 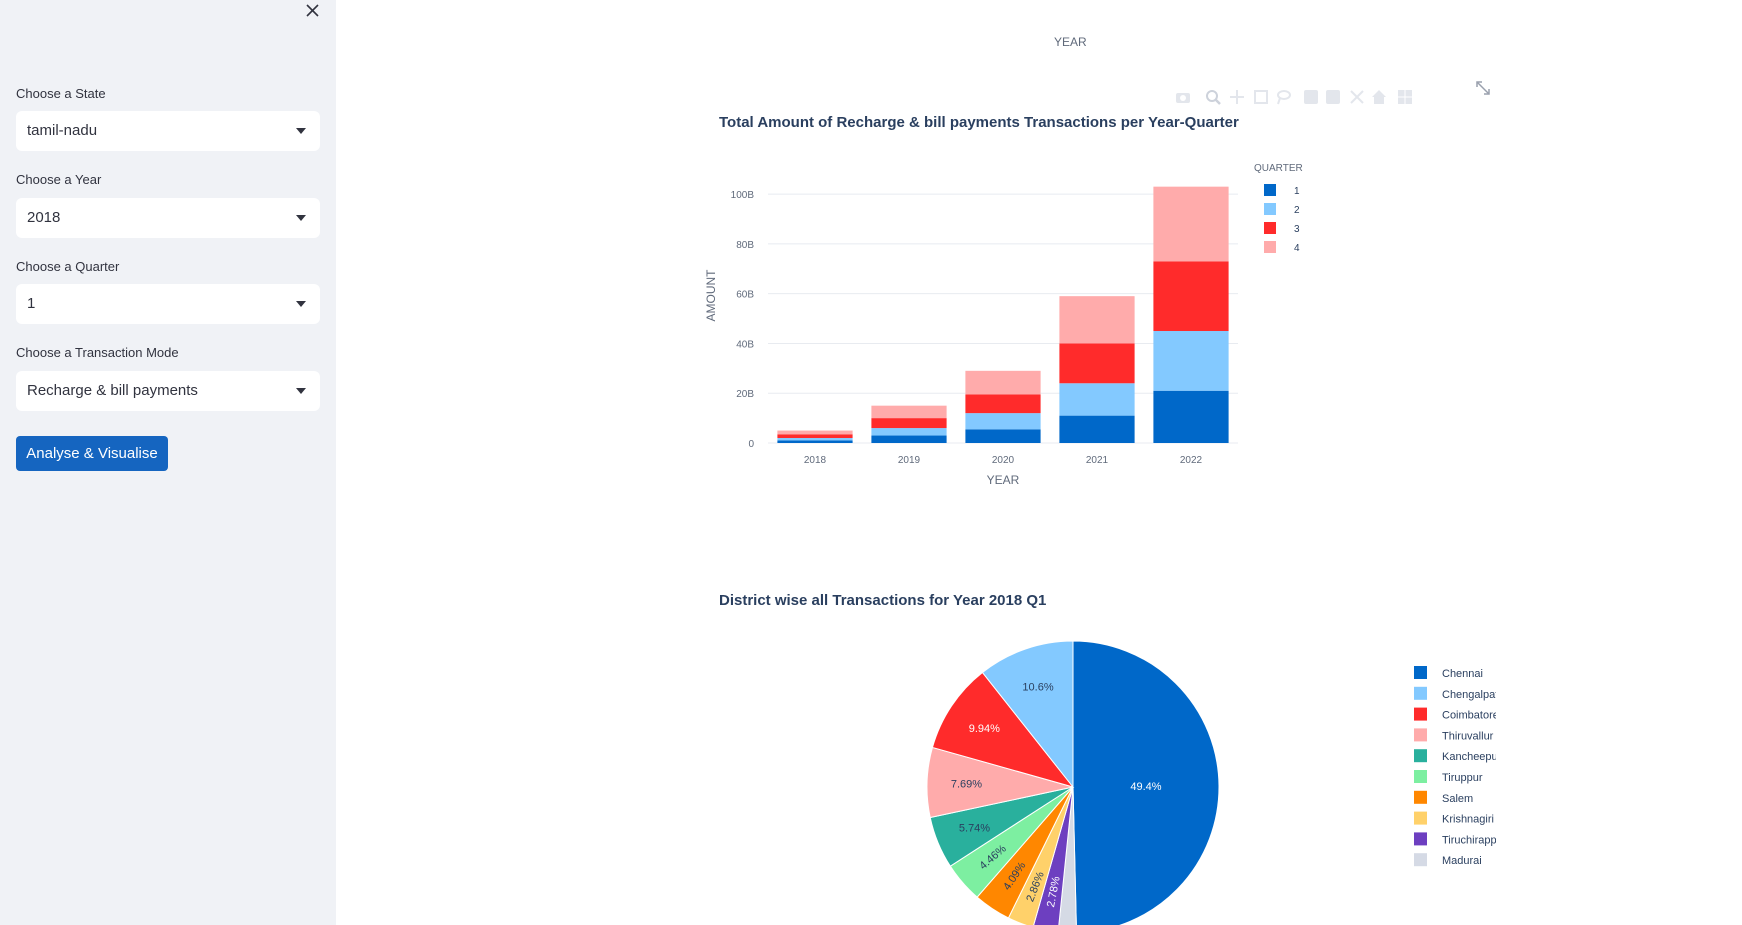 What do you see at coordinates (745, 344) in the screenshot?
I see `y-tick-label: 40B` at bounding box center [745, 344].